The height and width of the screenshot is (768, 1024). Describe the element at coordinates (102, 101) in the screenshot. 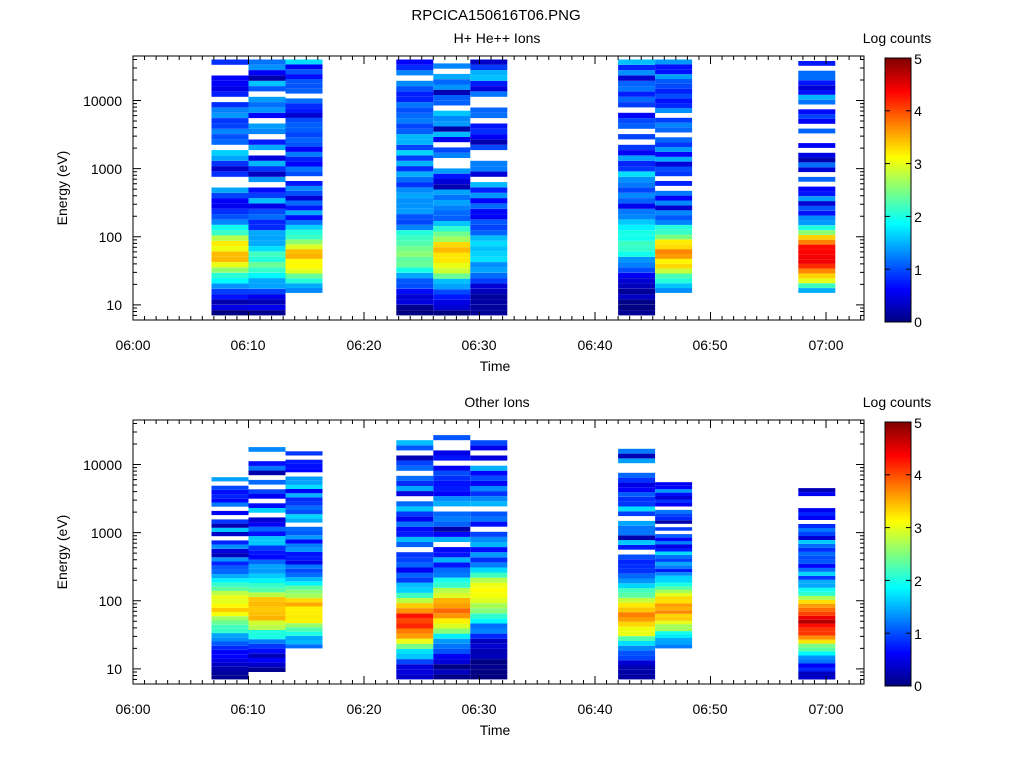

I see `y-tick-label: 10000` at that location.